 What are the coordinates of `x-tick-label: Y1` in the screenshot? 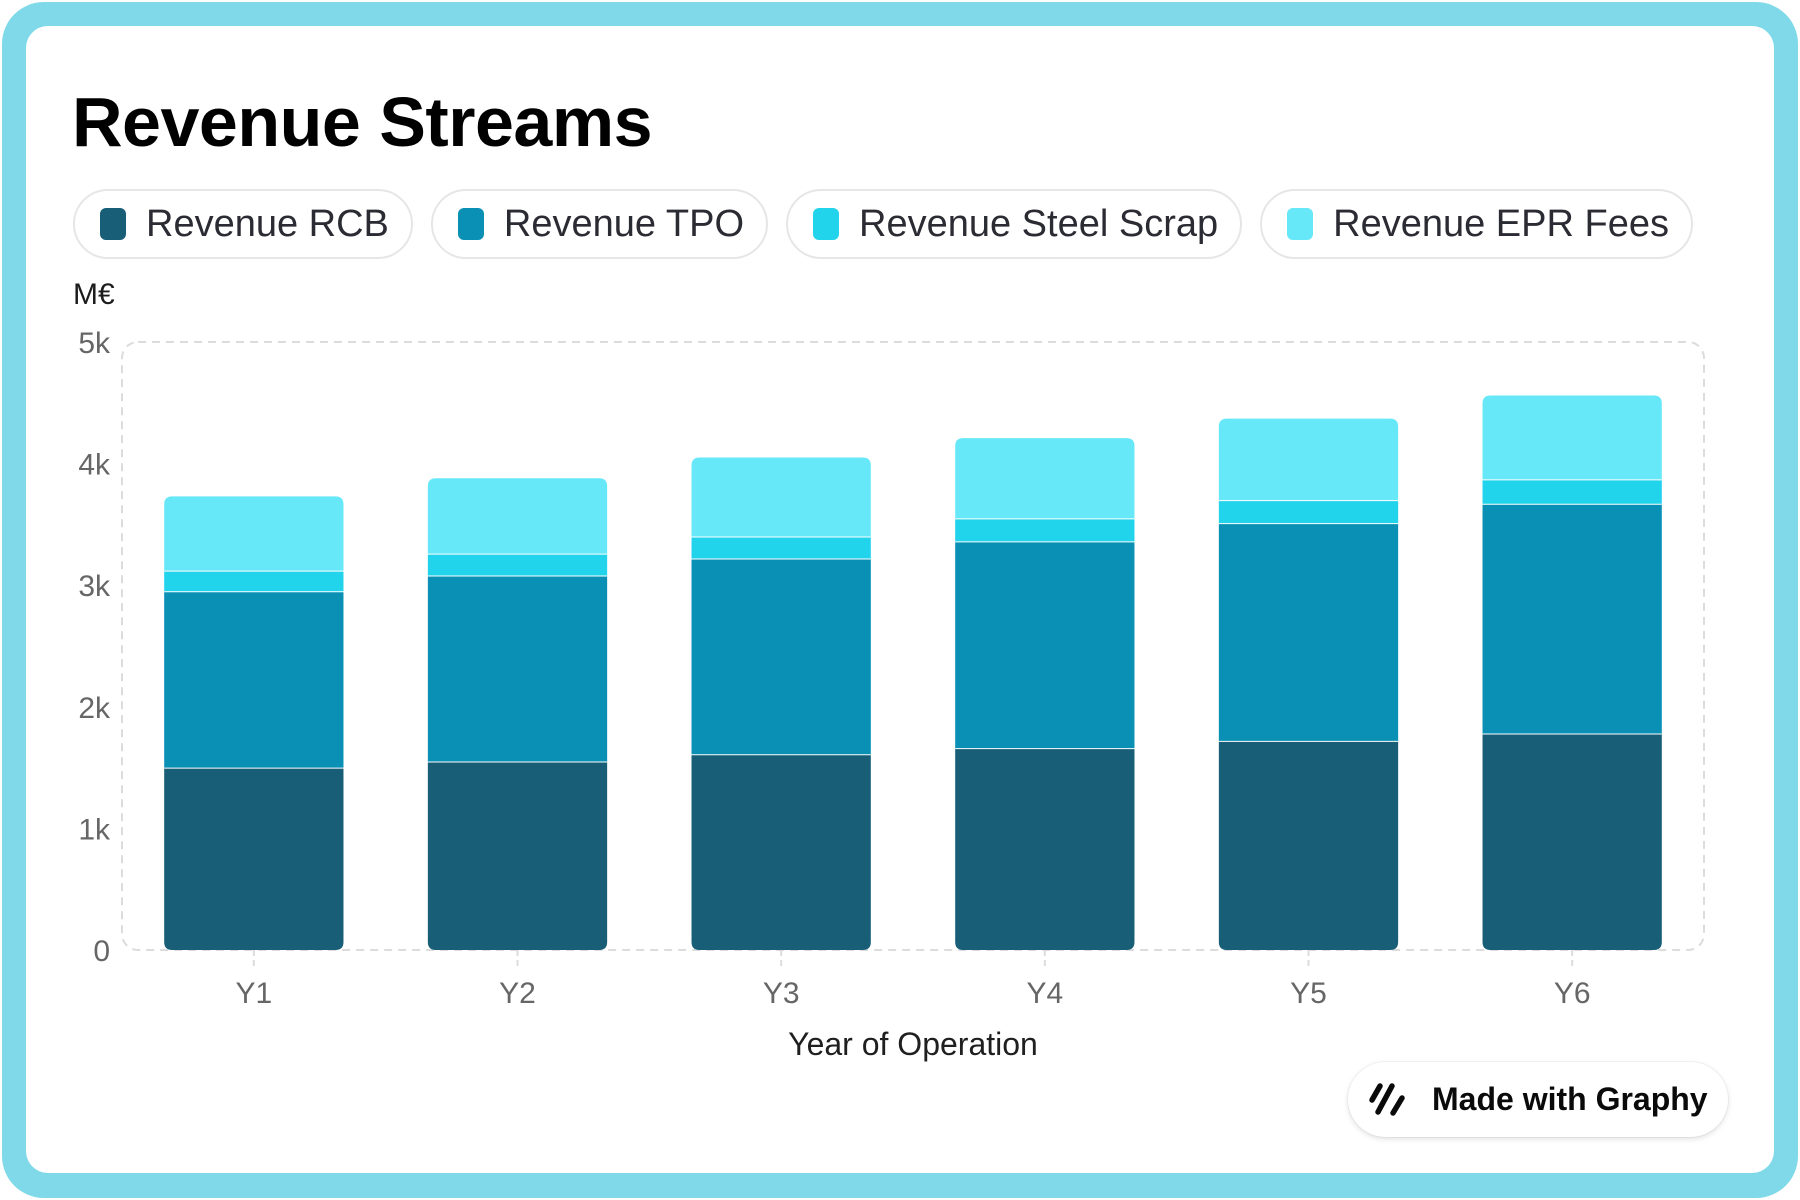 It's located at (253, 993).